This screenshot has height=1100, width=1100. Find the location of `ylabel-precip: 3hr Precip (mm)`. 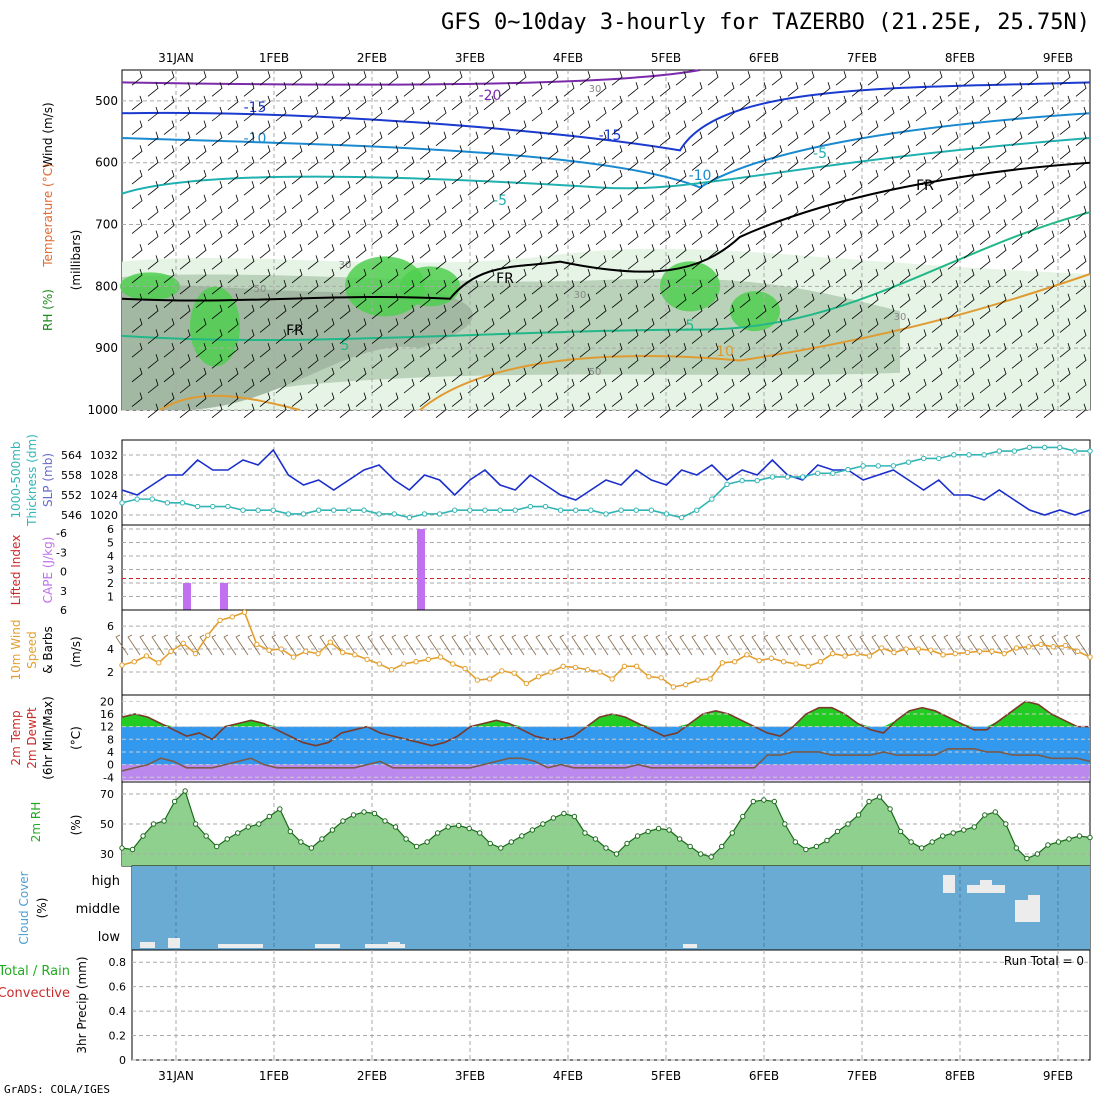

ylabel-precip: 3hr Precip (mm) is located at coordinates (82, 1004).